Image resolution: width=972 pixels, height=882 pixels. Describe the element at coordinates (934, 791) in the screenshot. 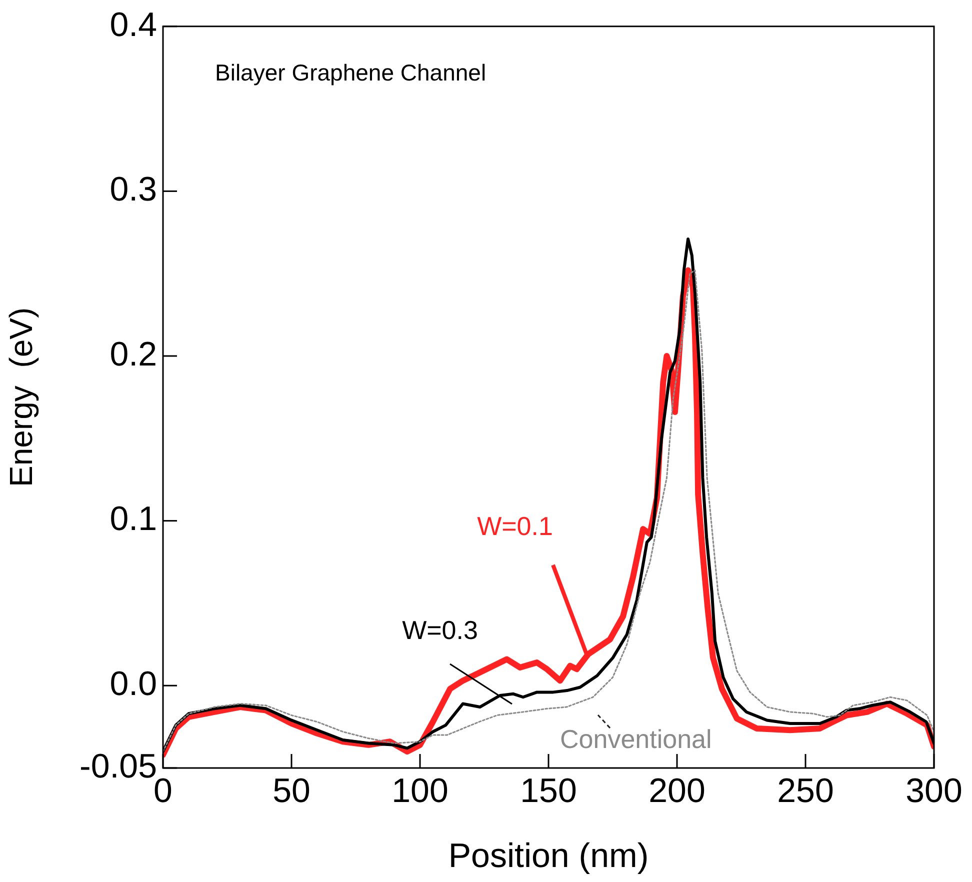

I see `x-tick-label: 300` at that location.